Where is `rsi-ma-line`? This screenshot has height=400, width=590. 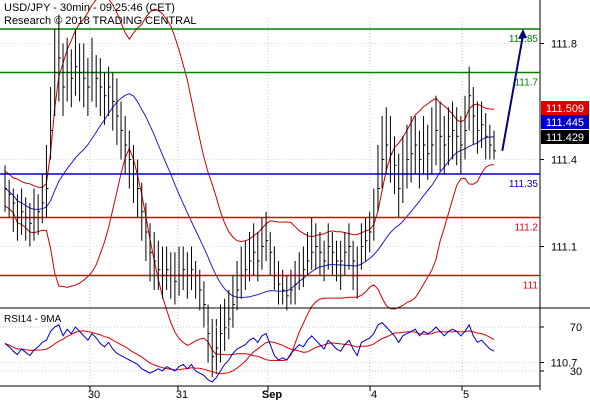
rsi-ma-line is located at coordinates (249, 352).